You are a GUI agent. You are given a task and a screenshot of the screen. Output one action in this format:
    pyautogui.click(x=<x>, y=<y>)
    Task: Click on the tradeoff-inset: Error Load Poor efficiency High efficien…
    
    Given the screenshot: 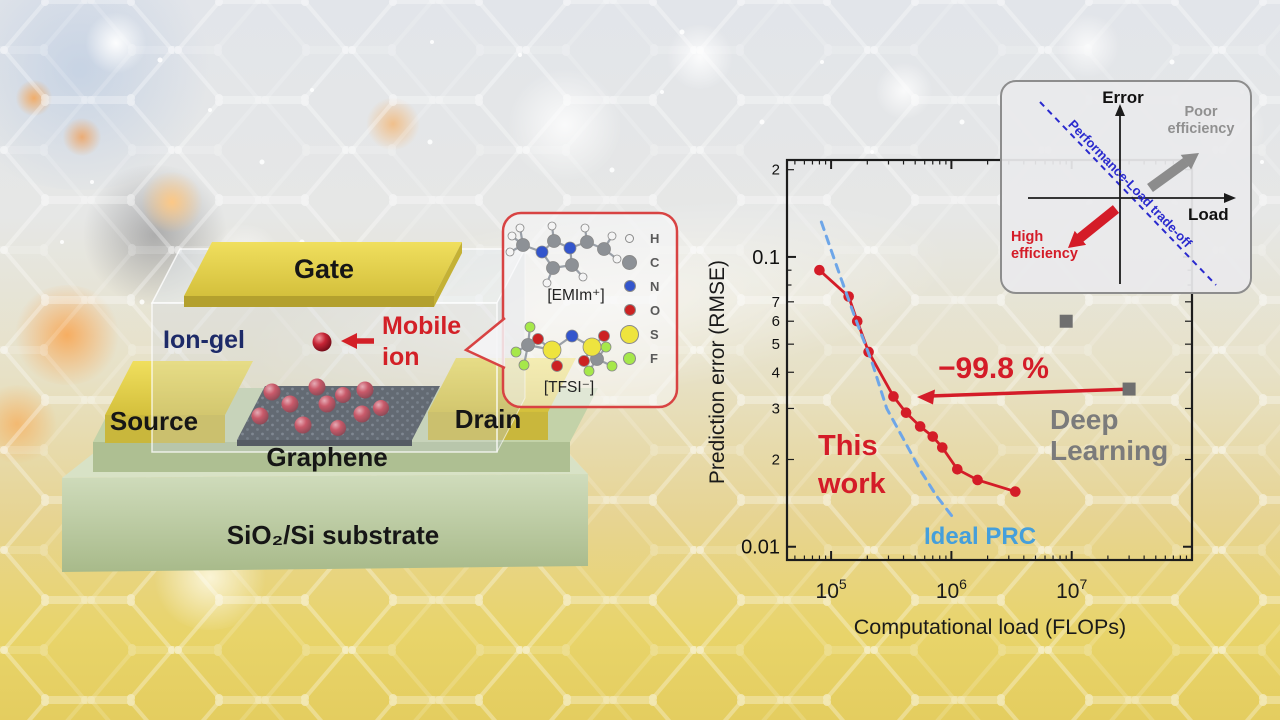 What is the action you would take?
    pyautogui.click(x=1126, y=187)
    